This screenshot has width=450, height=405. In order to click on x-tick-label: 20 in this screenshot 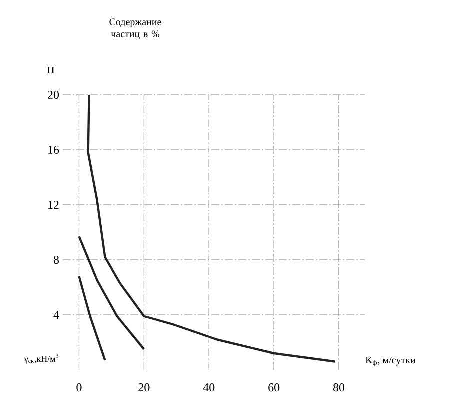, I will do `click(144, 388)`.